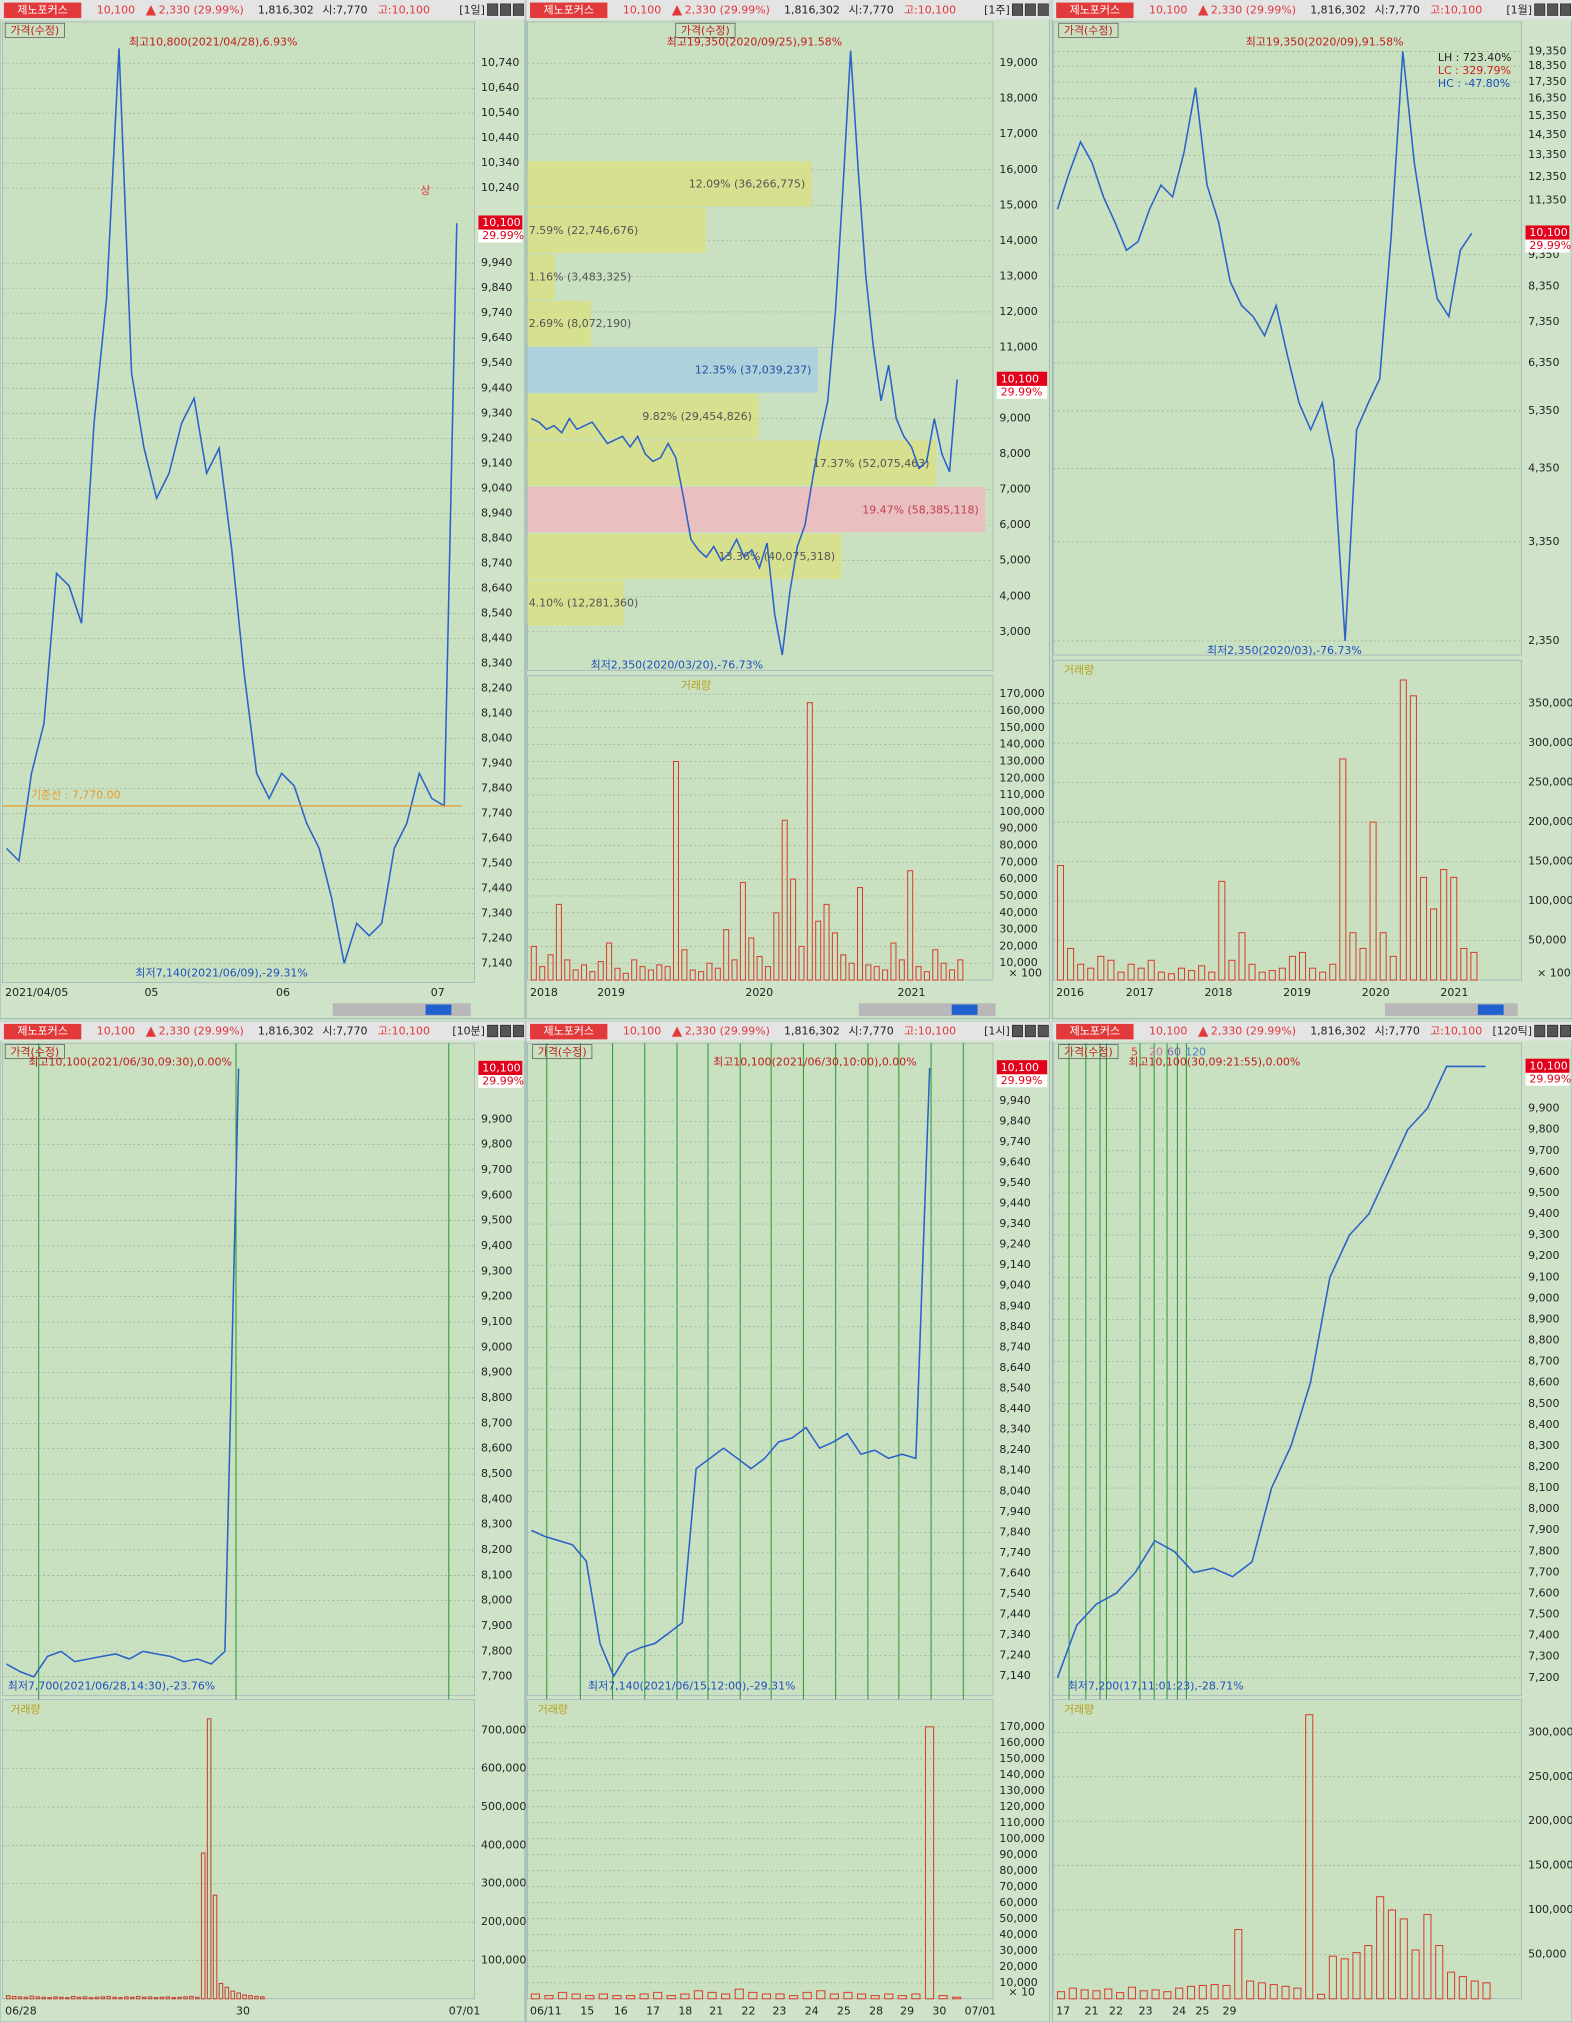  Describe the element at coordinates (496, 1144) in the screenshot. I see `y-tick-label: 9,800` at that location.